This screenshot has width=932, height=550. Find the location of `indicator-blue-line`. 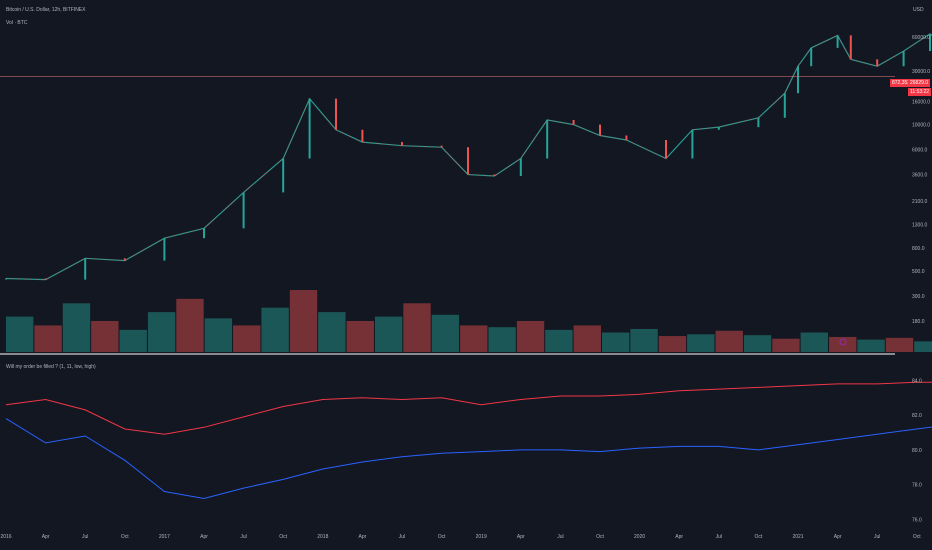

indicator-blue-line is located at coordinates (468, 459).